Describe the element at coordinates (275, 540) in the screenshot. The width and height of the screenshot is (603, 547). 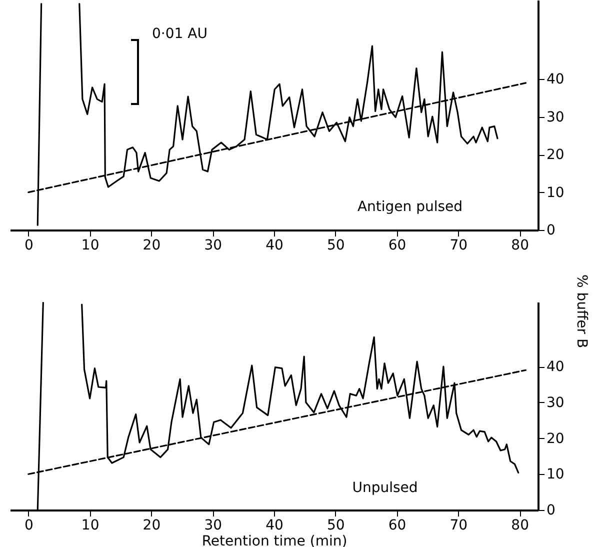
I see `x-axis-title: Retention time (min)` at that location.